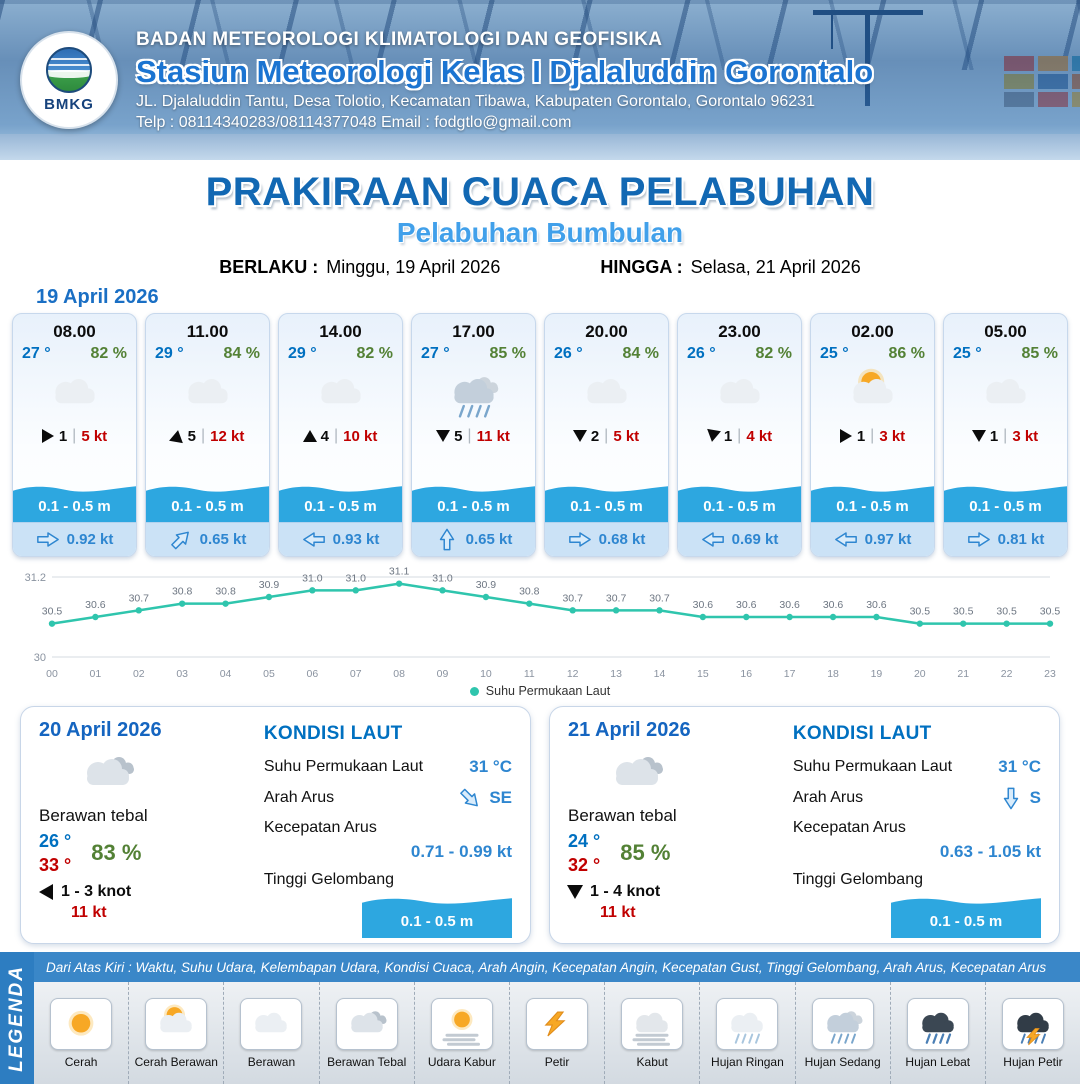 This screenshot has width=1080, height=1084. What do you see at coordinates (622, 539) in the screenshot?
I see `current-speed: 0.68 kt` at bounding box center [622, 539].